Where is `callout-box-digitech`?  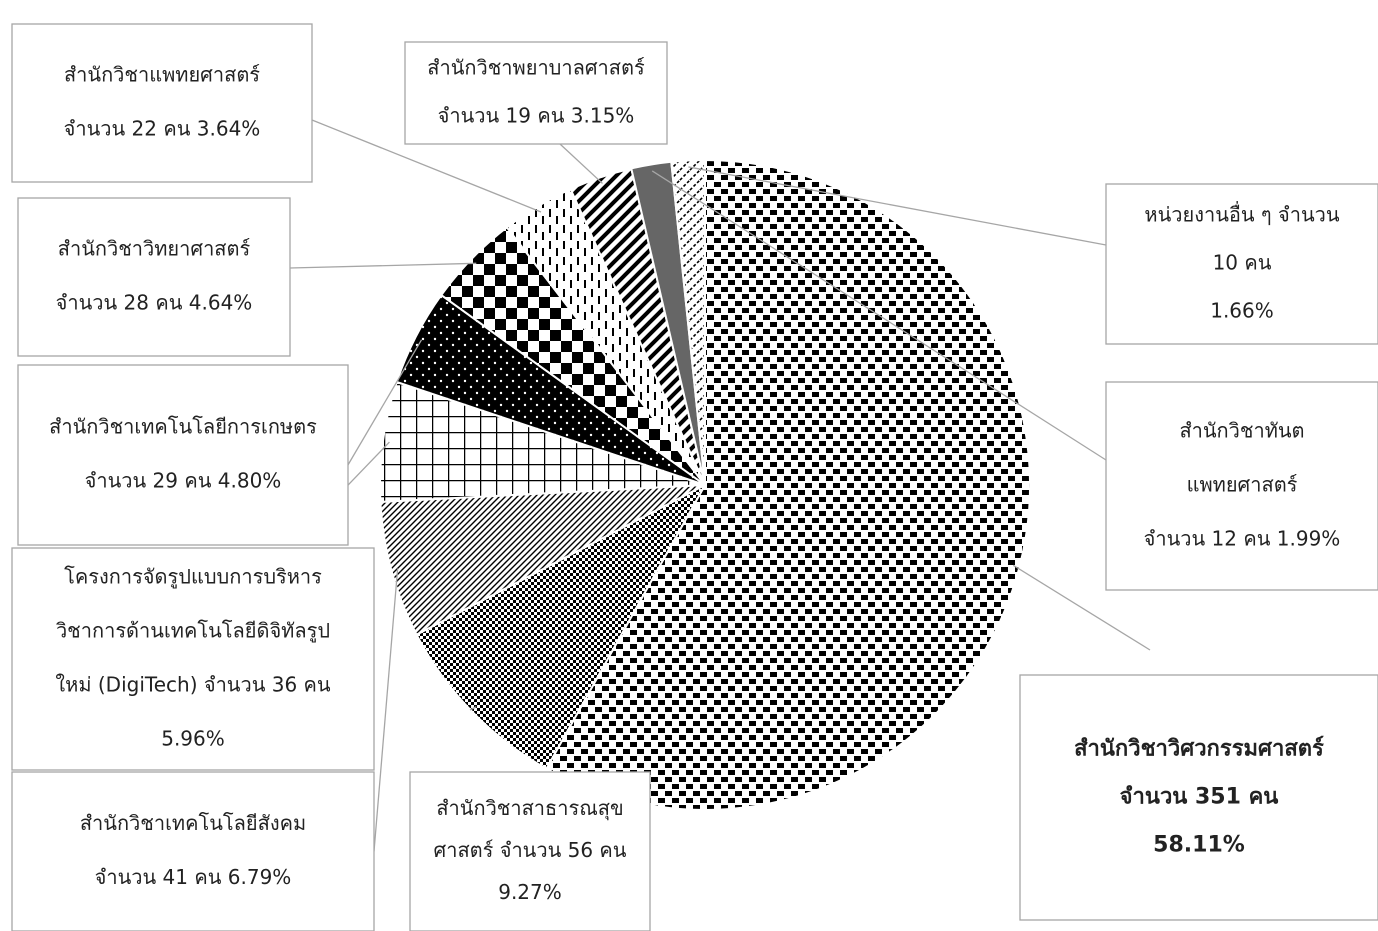 callout-box-digitech is located at coordinates (193, 659).